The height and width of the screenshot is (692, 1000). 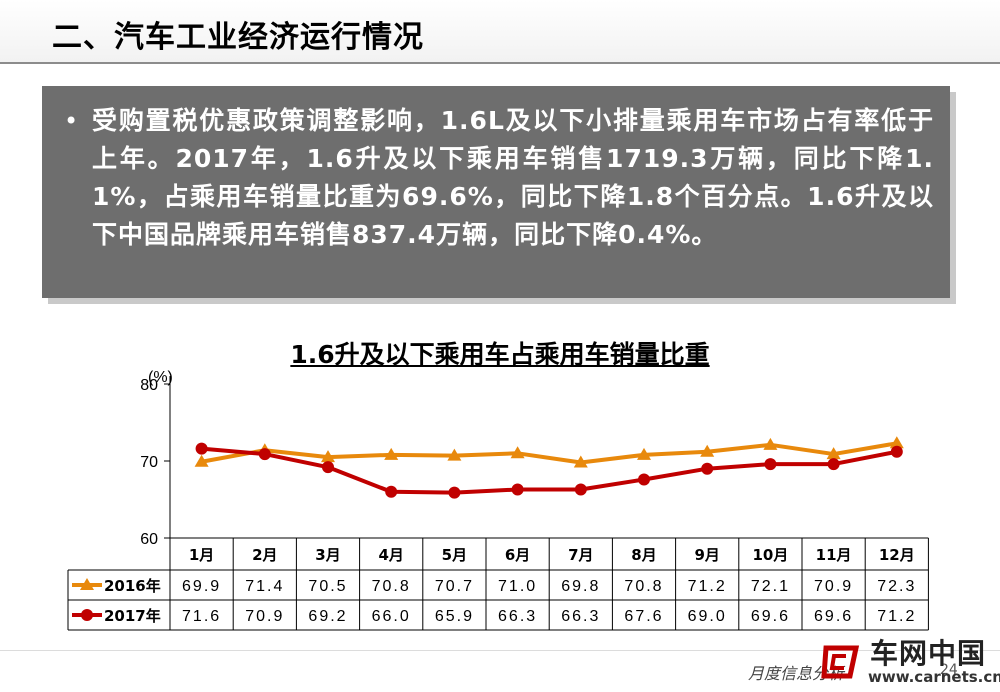 What do you see at coordinates (949, 670) in the screenshot?
I see `page-number: 24` at bounding box center [949, 670].